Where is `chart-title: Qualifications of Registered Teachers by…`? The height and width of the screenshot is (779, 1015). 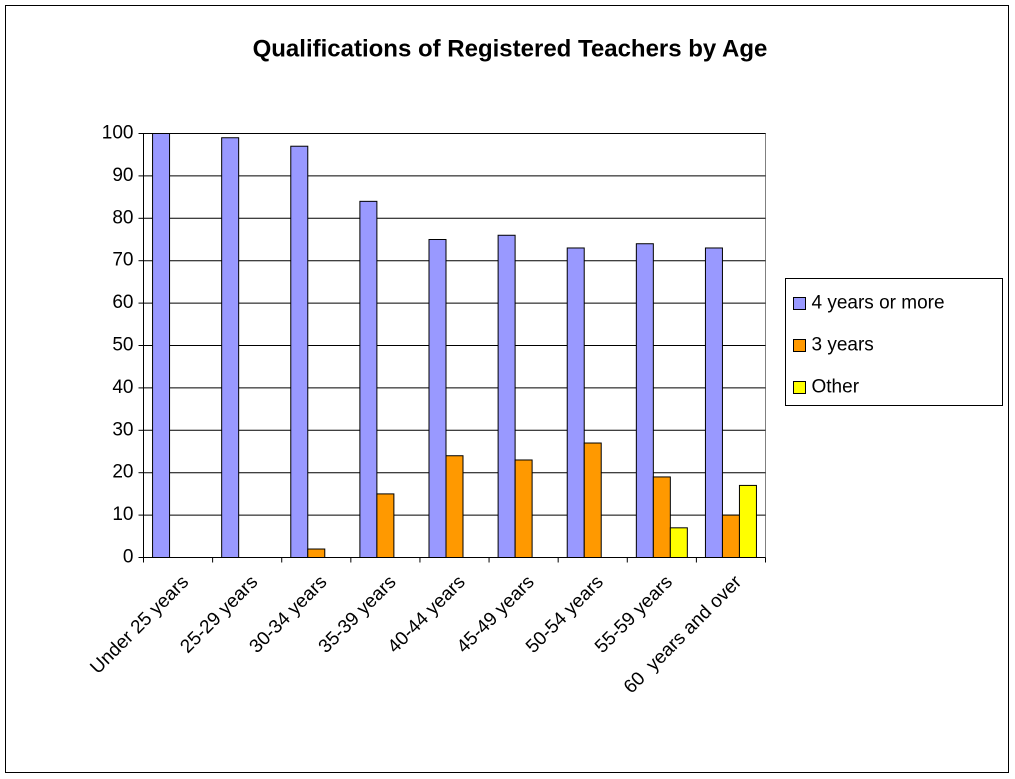
chart-title: Qualifications of Registered Teachers by… is located at coordinates (510, 48).